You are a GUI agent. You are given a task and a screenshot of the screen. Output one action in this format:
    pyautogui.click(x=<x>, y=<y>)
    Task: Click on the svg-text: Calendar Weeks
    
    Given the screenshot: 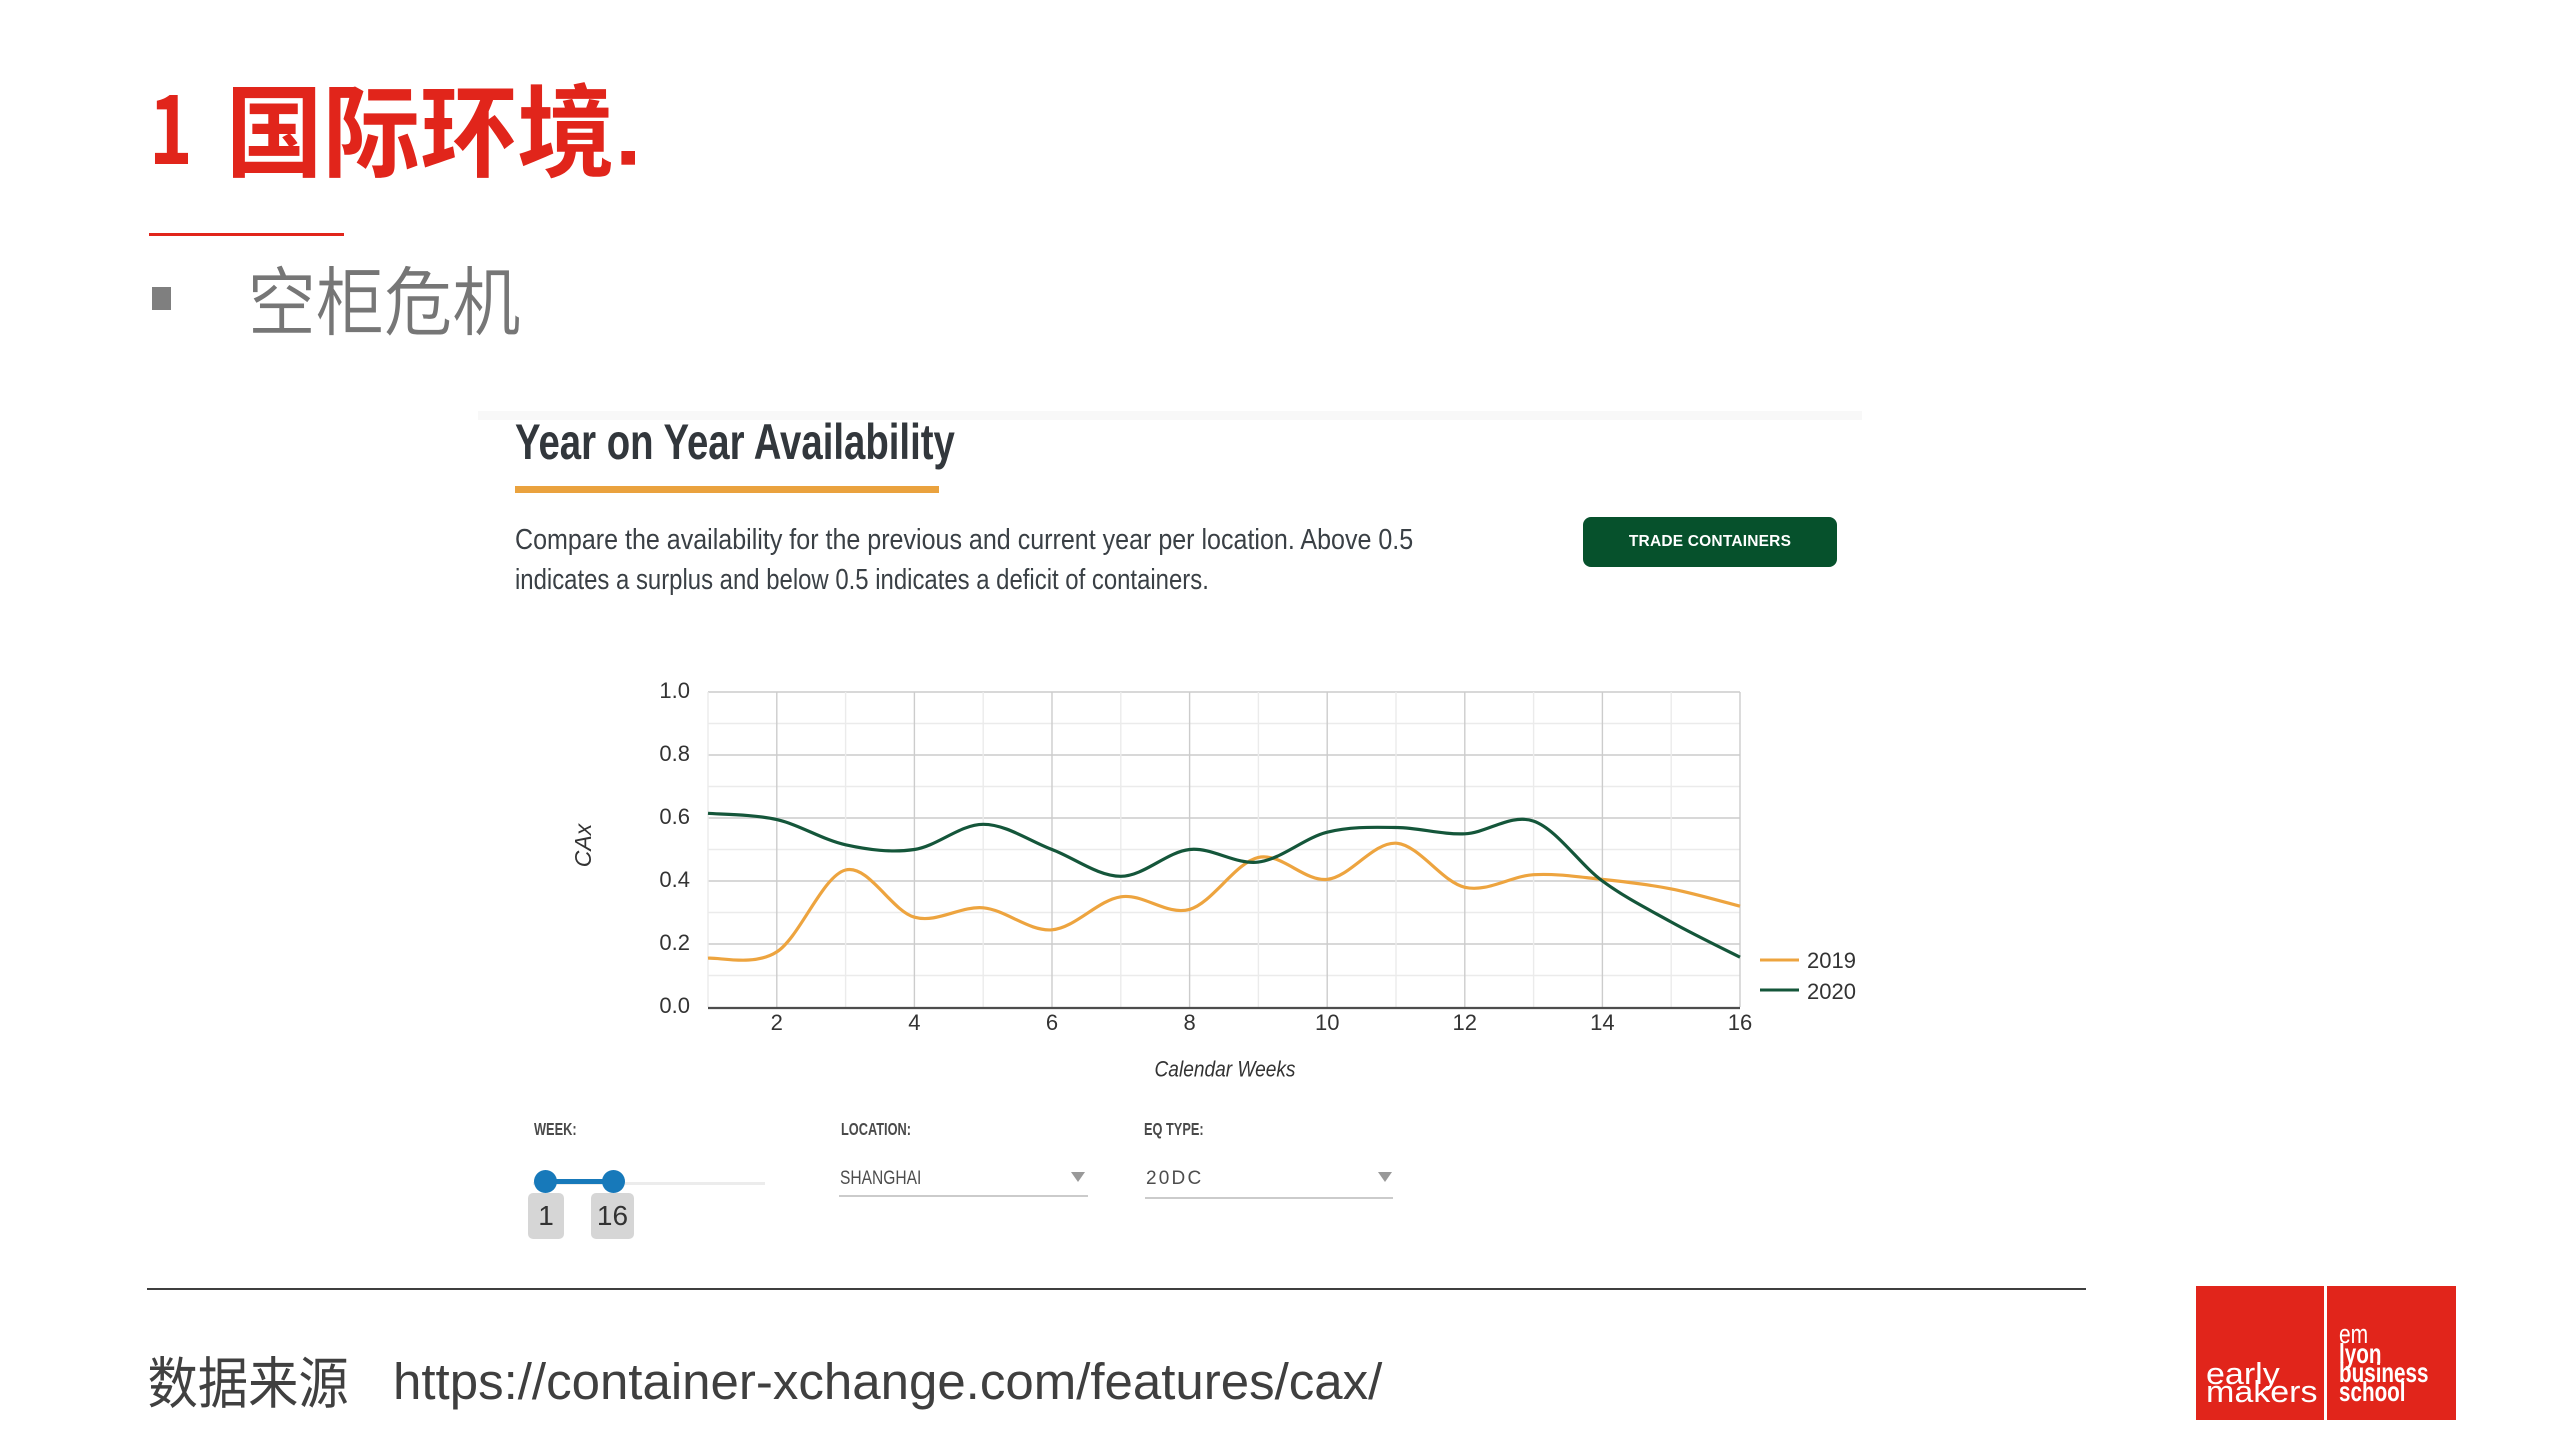 What is the action you would take?
    pyautogui.click(x=1225, y=1069)
    